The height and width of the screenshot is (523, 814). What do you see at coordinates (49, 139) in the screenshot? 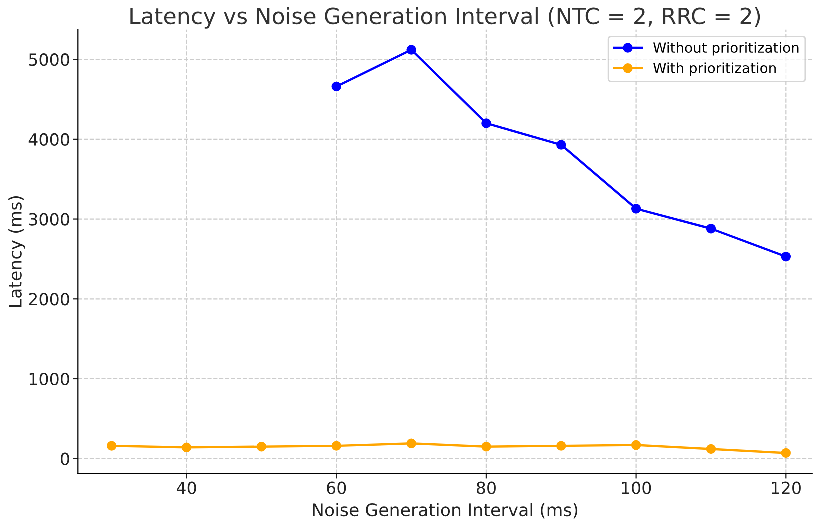
I see `y-tick-label: 4000` at bounding box center [49, 139].